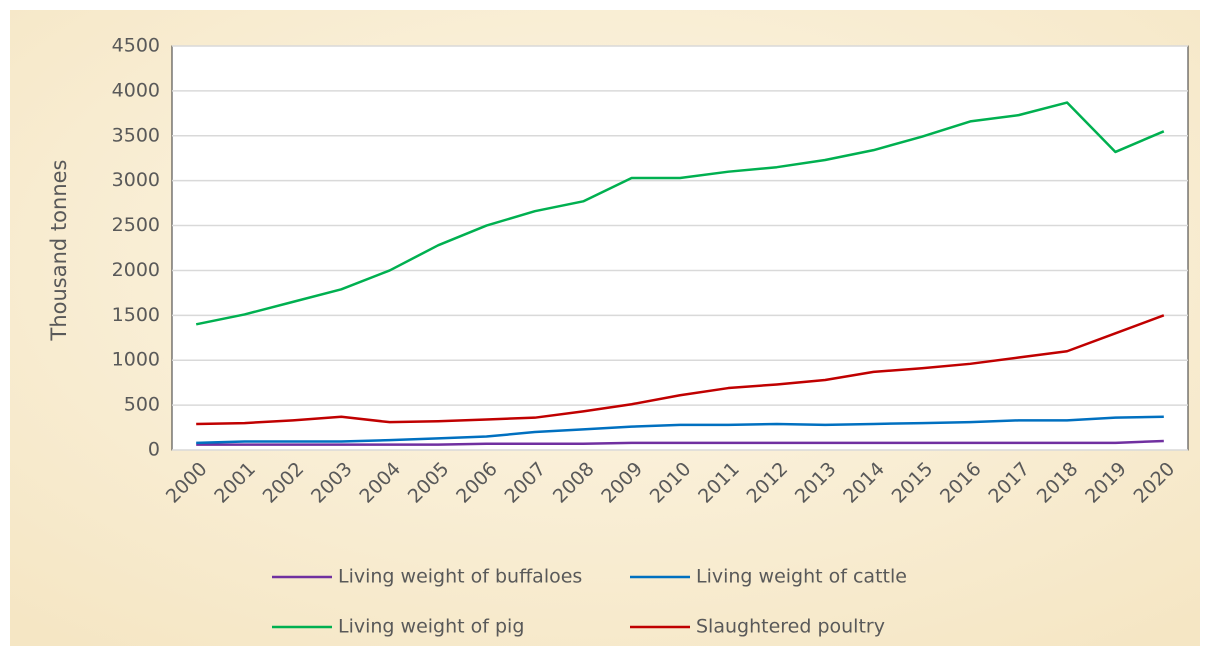 This screenshot has height=652, width=1208. Describe the element at coordinates (136, 225) in the screenshot. I see `y-tick-label: 2500` at that location.